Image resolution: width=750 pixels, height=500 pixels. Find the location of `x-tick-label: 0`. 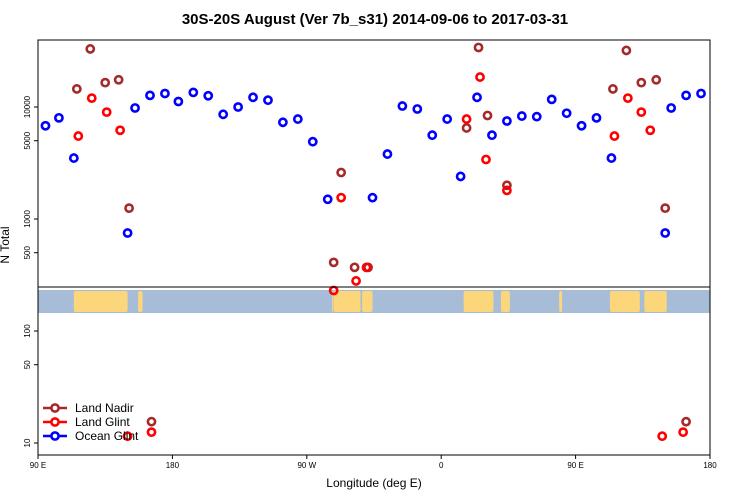

x-tick-label: 0 is located at coordinates (441, 465).